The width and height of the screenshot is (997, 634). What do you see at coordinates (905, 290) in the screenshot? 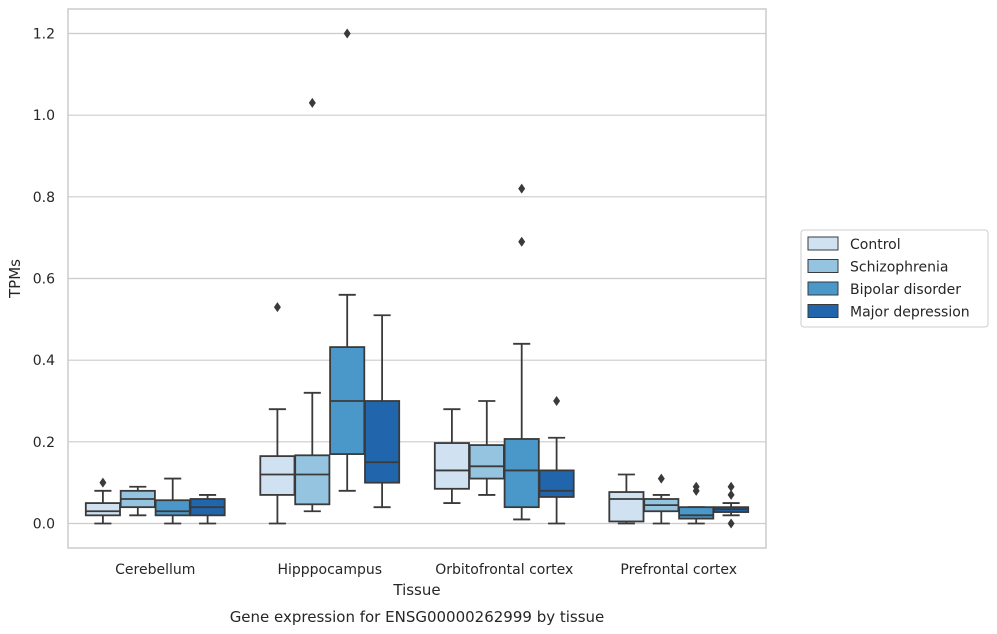
I see `legend-label: Bipolar disorder` at bounding box center [905, 290].